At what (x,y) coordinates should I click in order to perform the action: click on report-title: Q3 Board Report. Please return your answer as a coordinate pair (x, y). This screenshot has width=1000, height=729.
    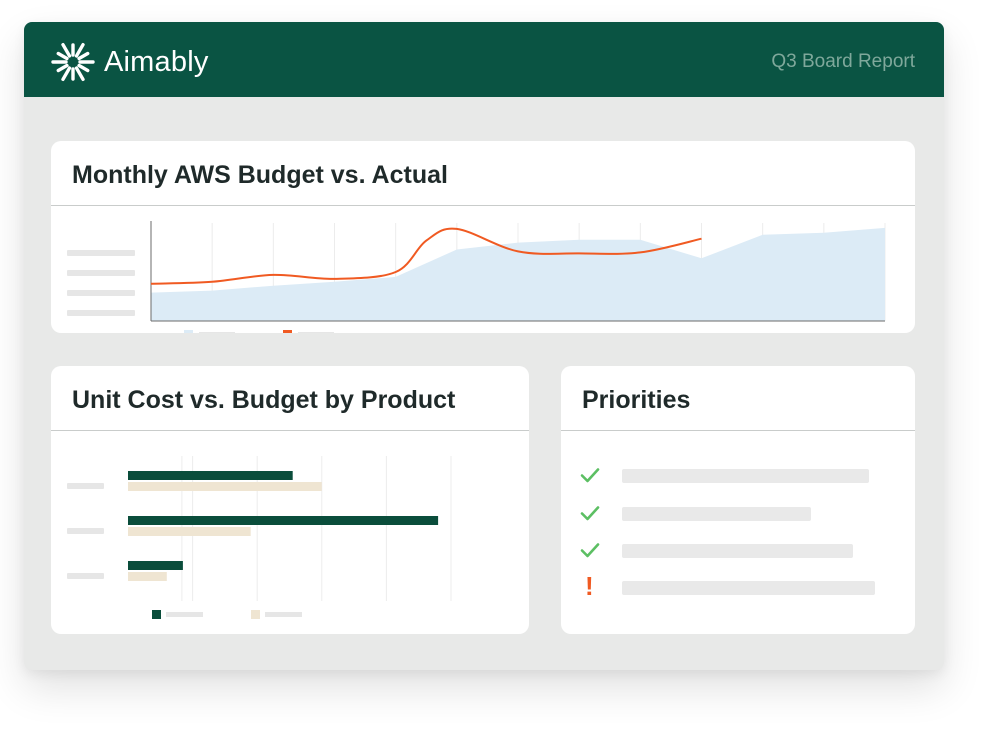
    Looking at the image, I should click on (843, 61).